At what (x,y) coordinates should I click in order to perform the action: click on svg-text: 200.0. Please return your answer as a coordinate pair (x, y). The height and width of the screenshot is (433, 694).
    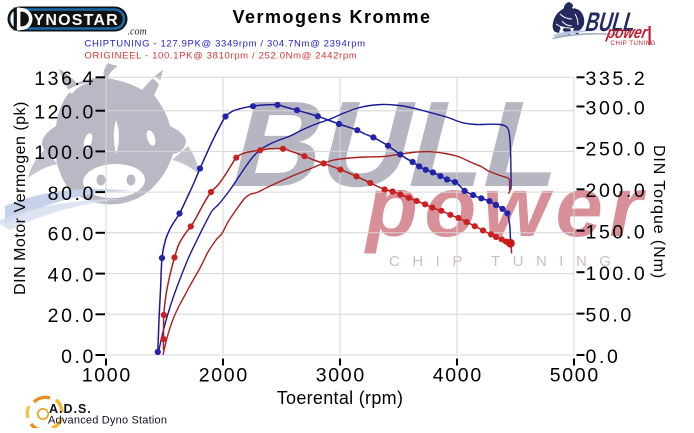
    Looking at the image, I should click on (617, 191).